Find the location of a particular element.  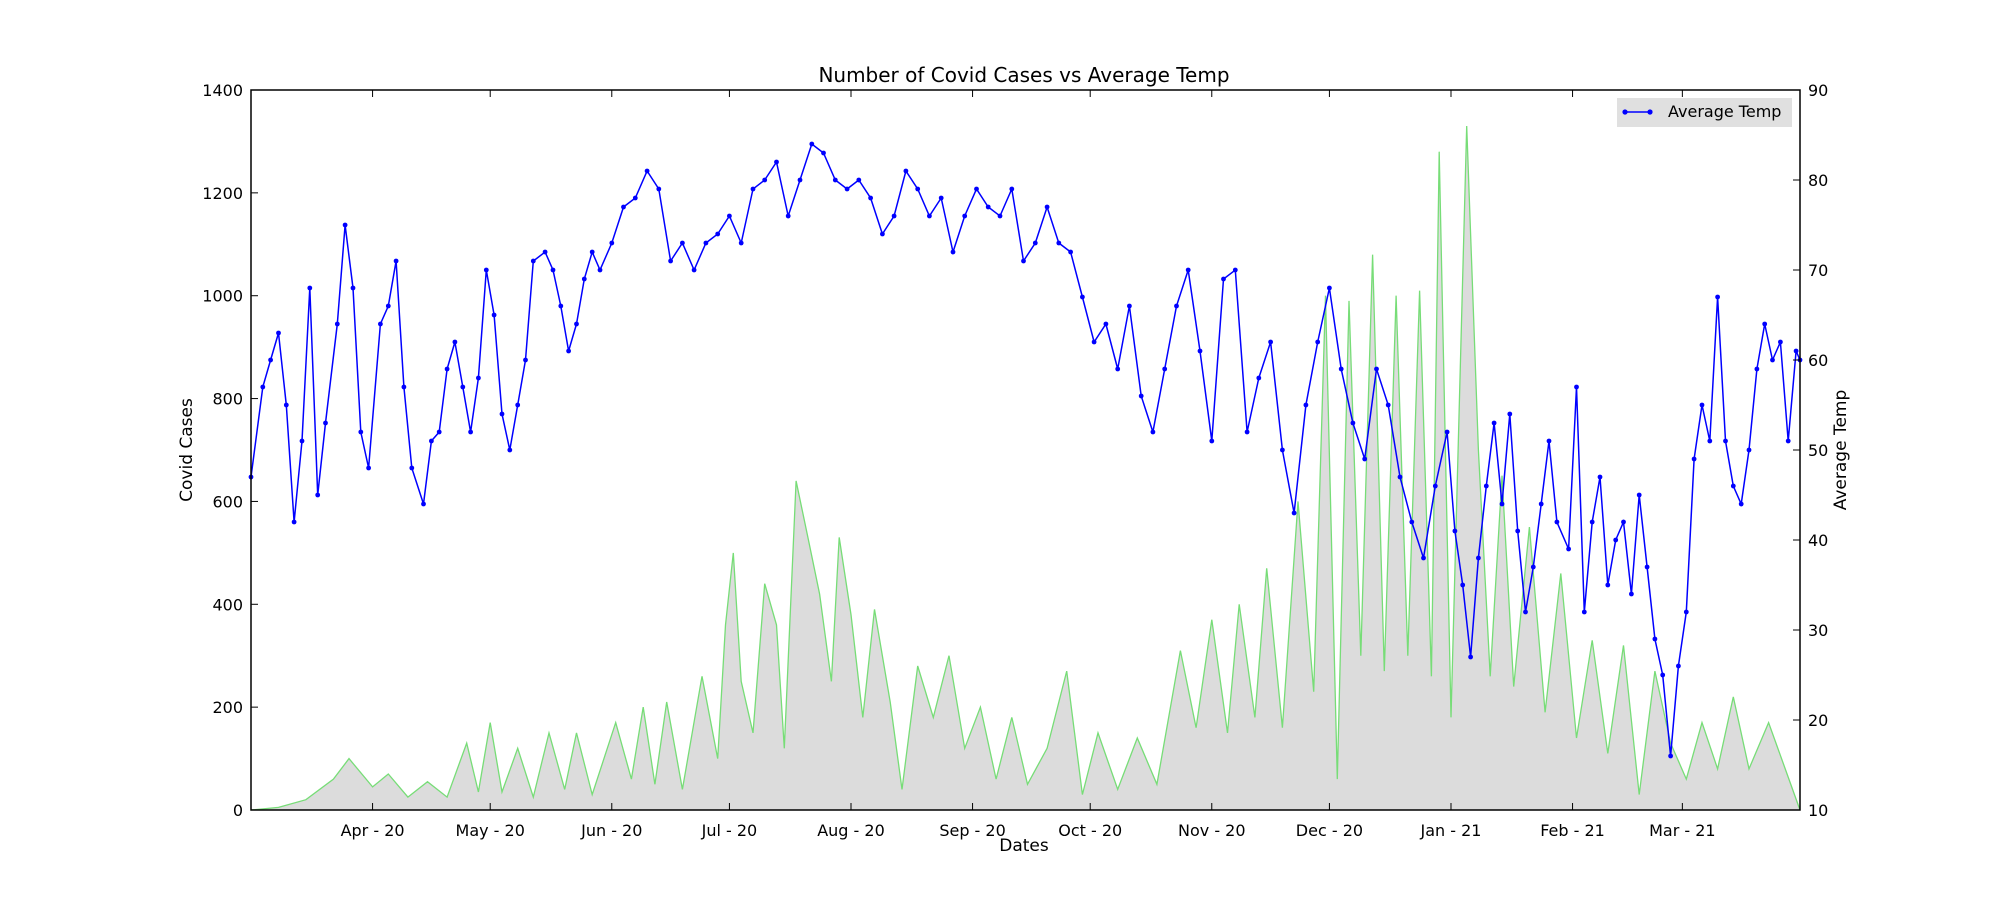

y-axis-left-title: Covid Cases is located at coordinates (187, 450).